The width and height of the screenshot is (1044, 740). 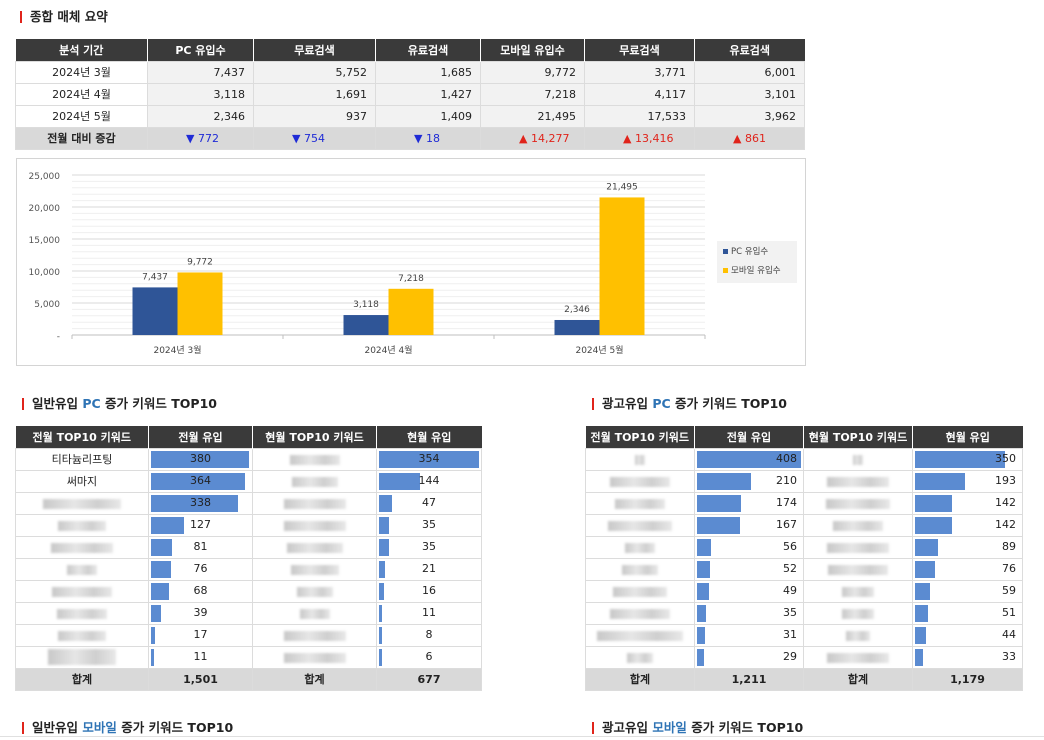 I want to click on prev-traffic-cell: 167, so click(x=749, y=525).